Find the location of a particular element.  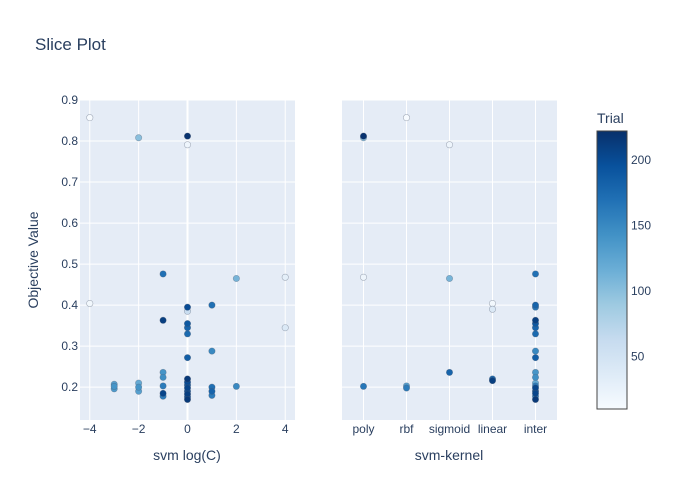

x-tick-label: poly is located at coordinates (363, 429).